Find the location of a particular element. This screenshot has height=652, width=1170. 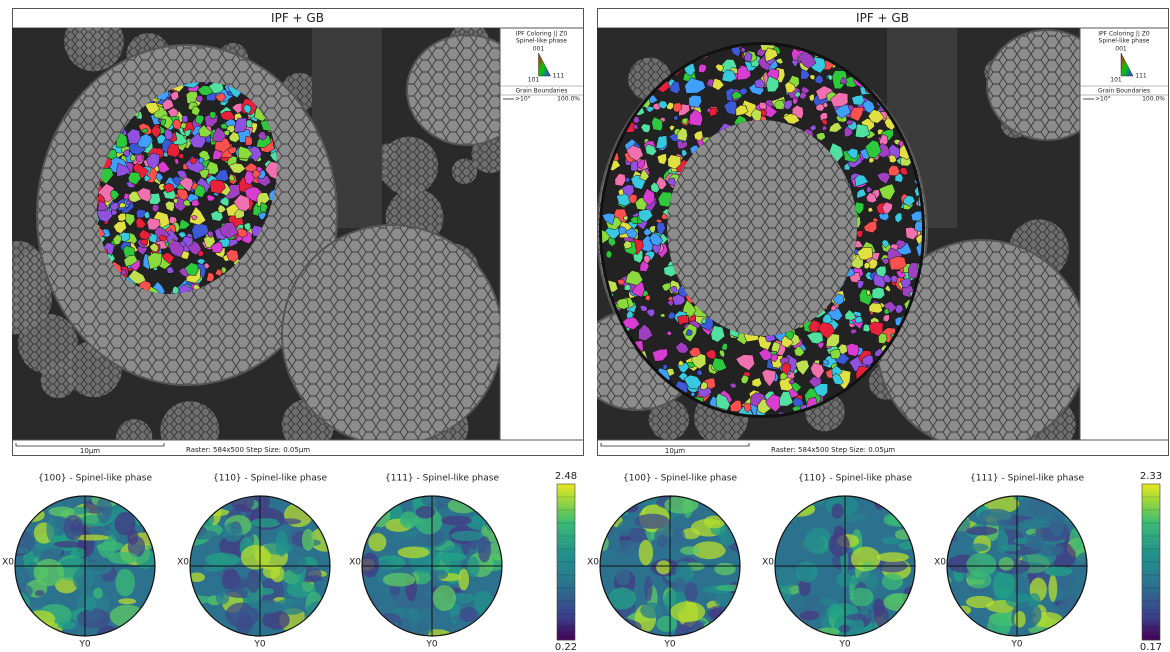

map-title: IPF + GB is located at coordinates (297, 18).